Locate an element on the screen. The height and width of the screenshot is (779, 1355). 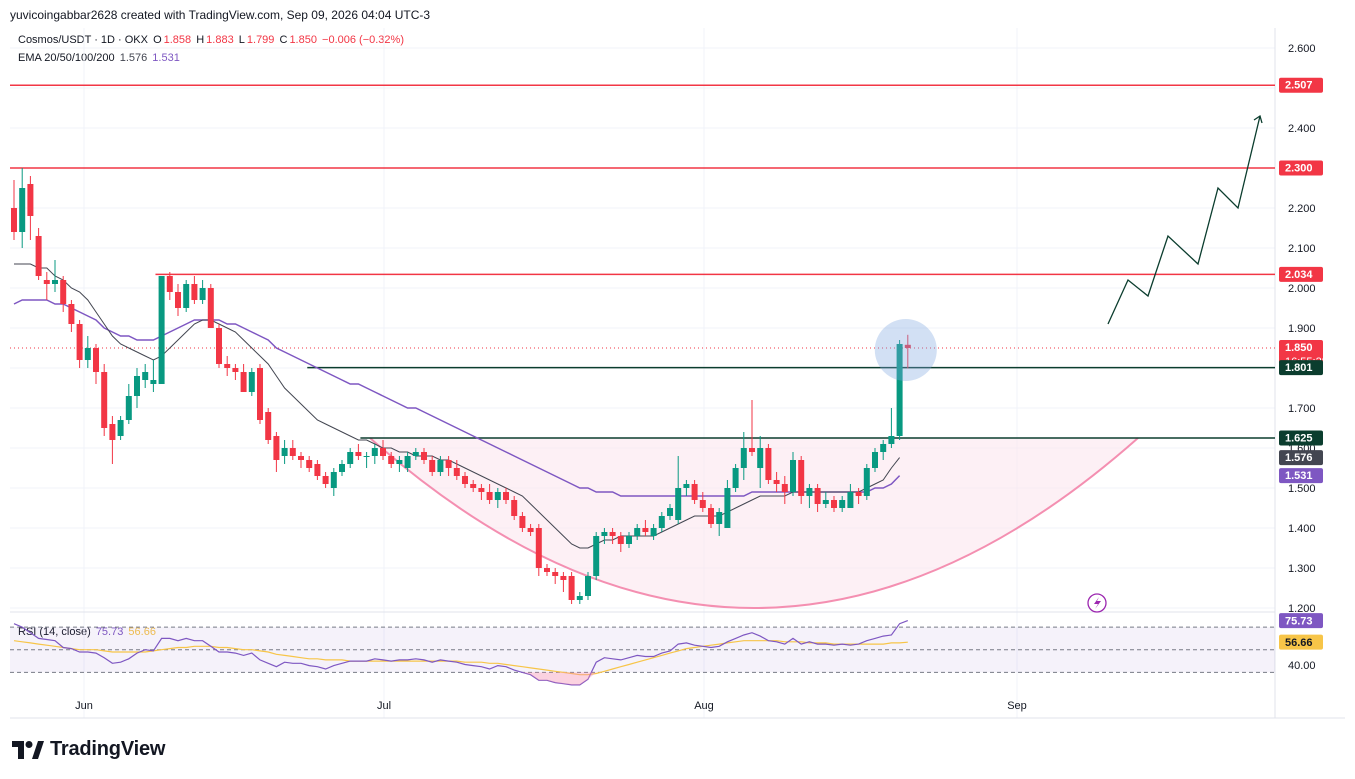
y-tick-label: 1.300 is located at coordinates (1302, 569).